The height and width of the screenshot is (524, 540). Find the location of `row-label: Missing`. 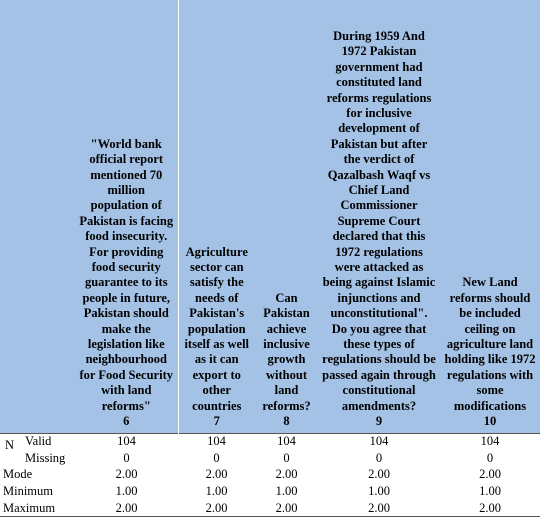

row-label: Missing is located at coordinates (45, 457).